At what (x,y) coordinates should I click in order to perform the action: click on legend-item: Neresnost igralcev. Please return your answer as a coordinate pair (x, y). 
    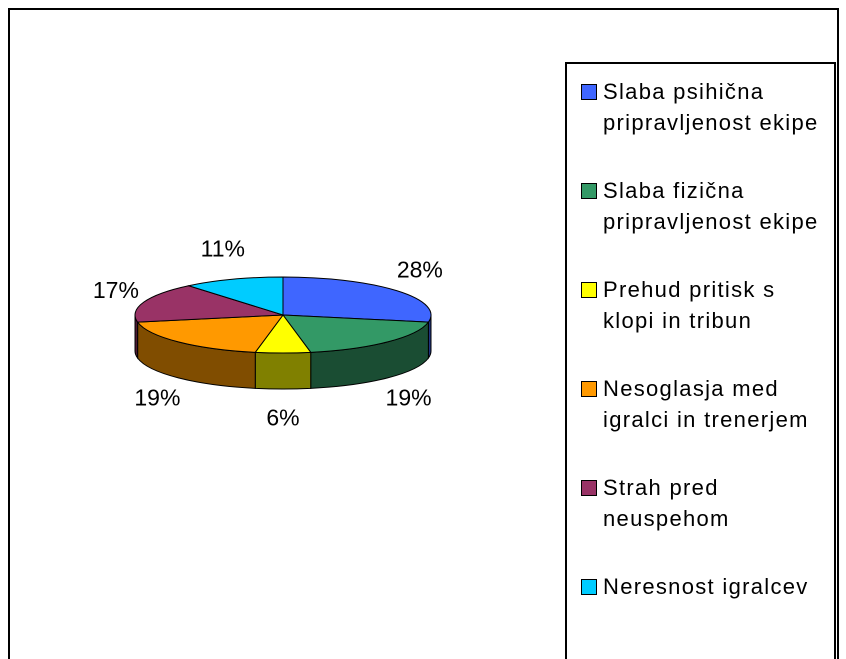
    Looking at the image, I should click on (707, 615).